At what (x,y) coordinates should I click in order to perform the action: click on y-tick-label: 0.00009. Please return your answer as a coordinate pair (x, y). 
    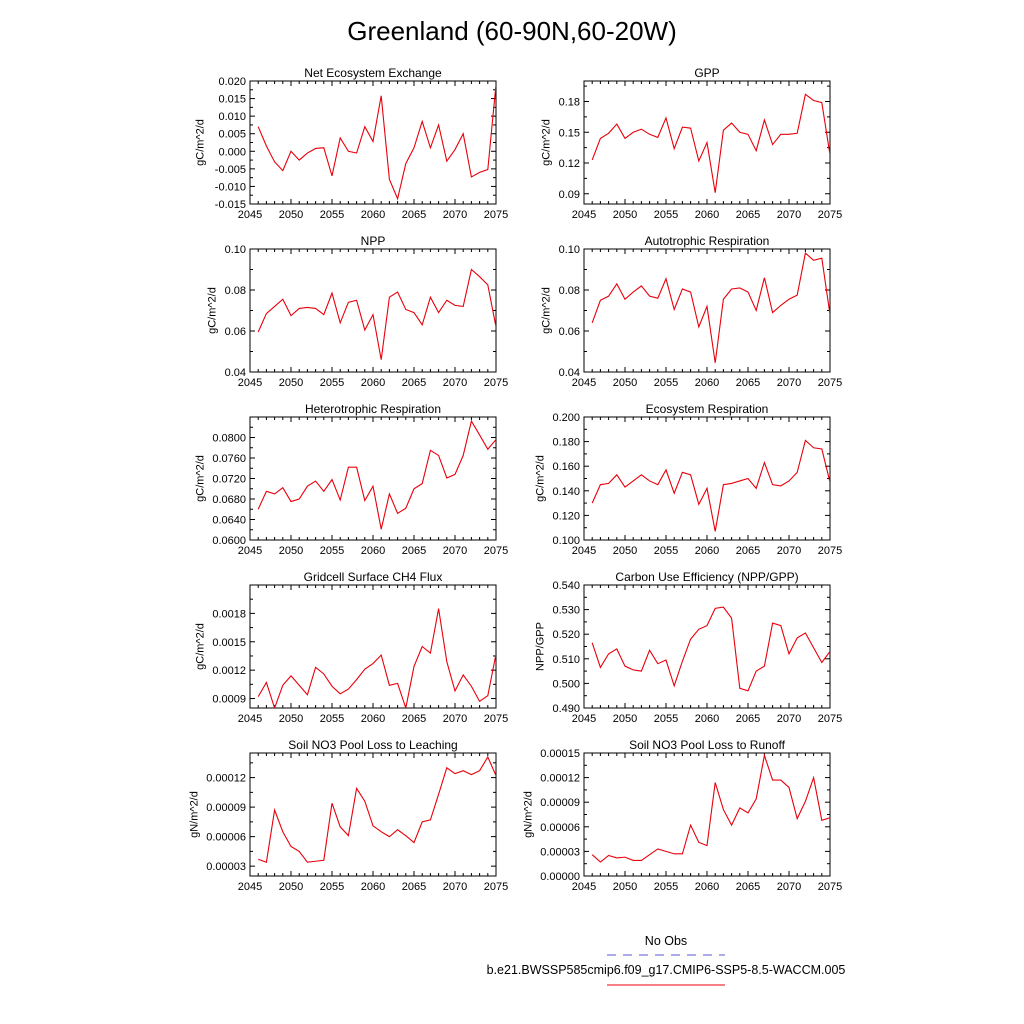
    Looking at the image, I should click on (226, 808).